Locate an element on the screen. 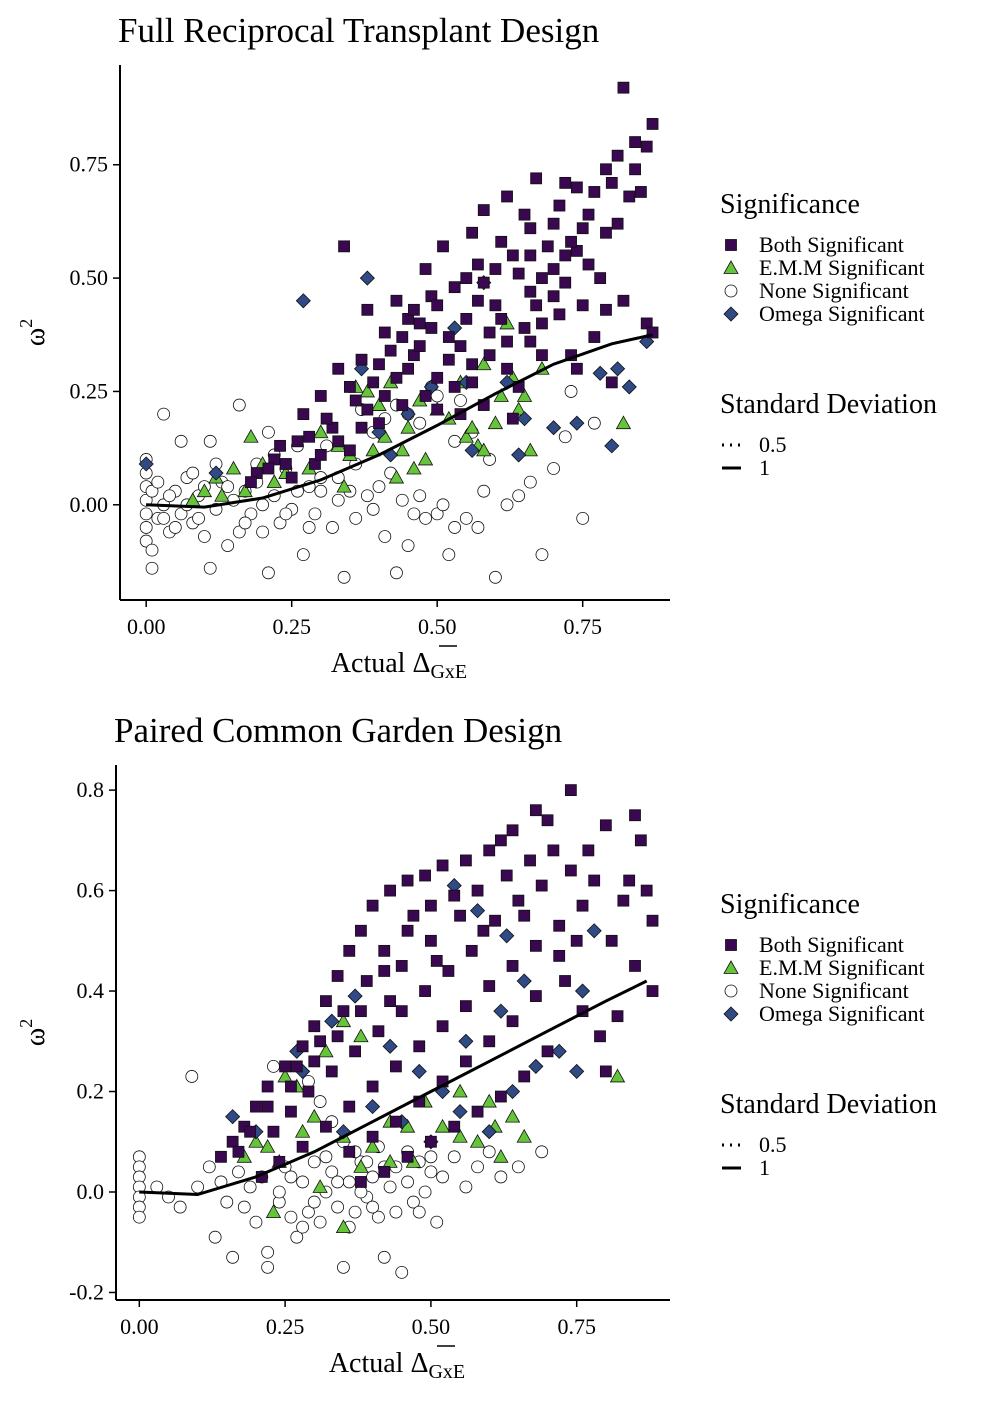 This screenshot has width=1000, height=1405. y-tick-label: 0.8 is located at coordinates (91, 789).